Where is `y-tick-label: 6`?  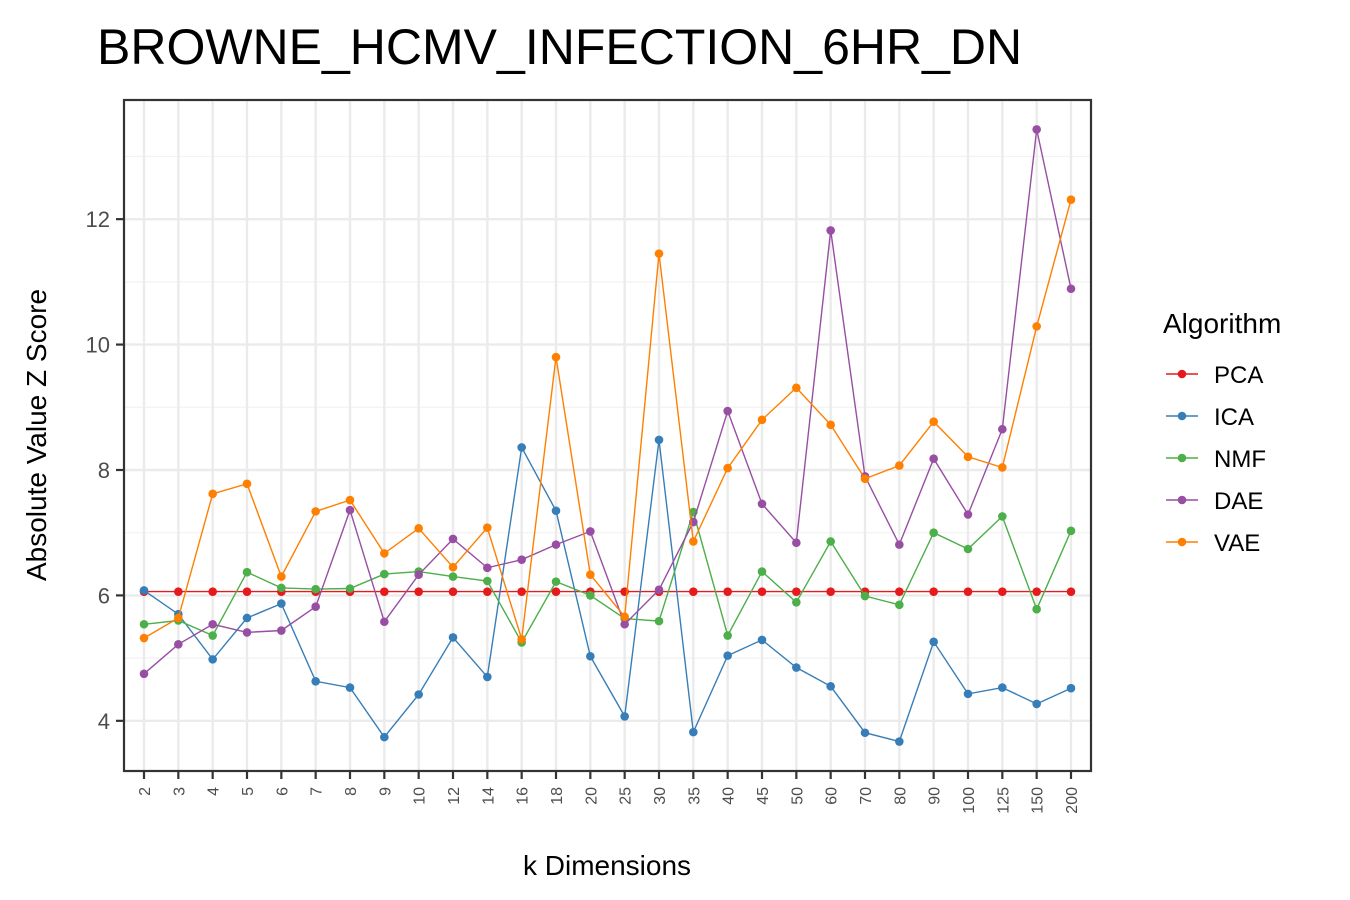
y-tick-label: 6 is located at coordinates (104, 595).